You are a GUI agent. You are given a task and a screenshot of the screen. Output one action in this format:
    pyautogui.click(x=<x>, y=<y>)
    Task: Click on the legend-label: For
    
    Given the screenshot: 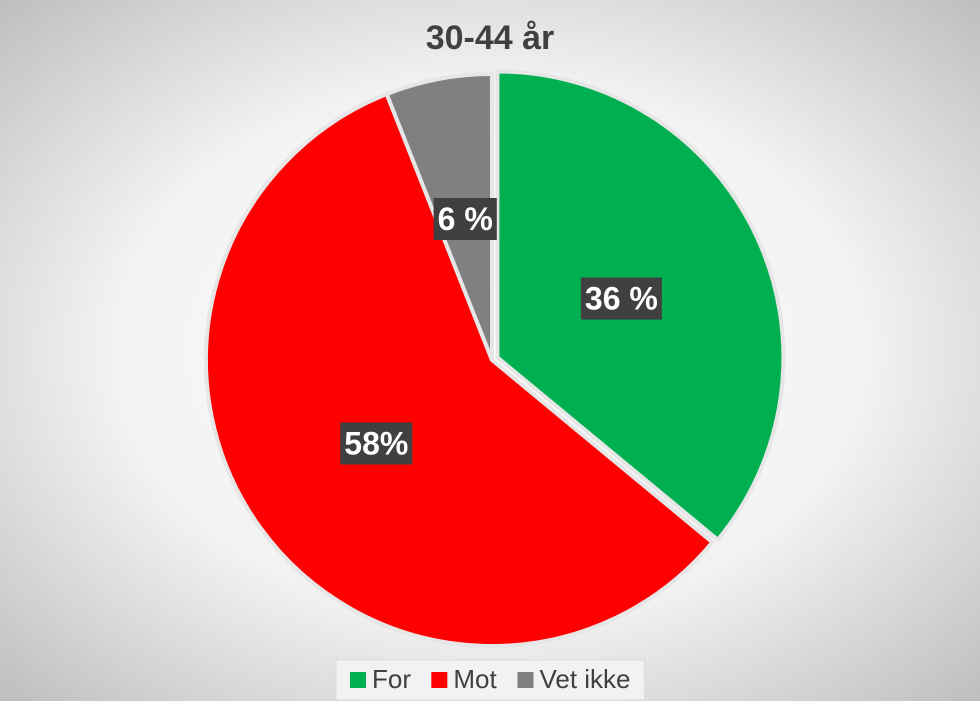 What is the action you would take?
    pyautogui.click(x=391, y=679)
    